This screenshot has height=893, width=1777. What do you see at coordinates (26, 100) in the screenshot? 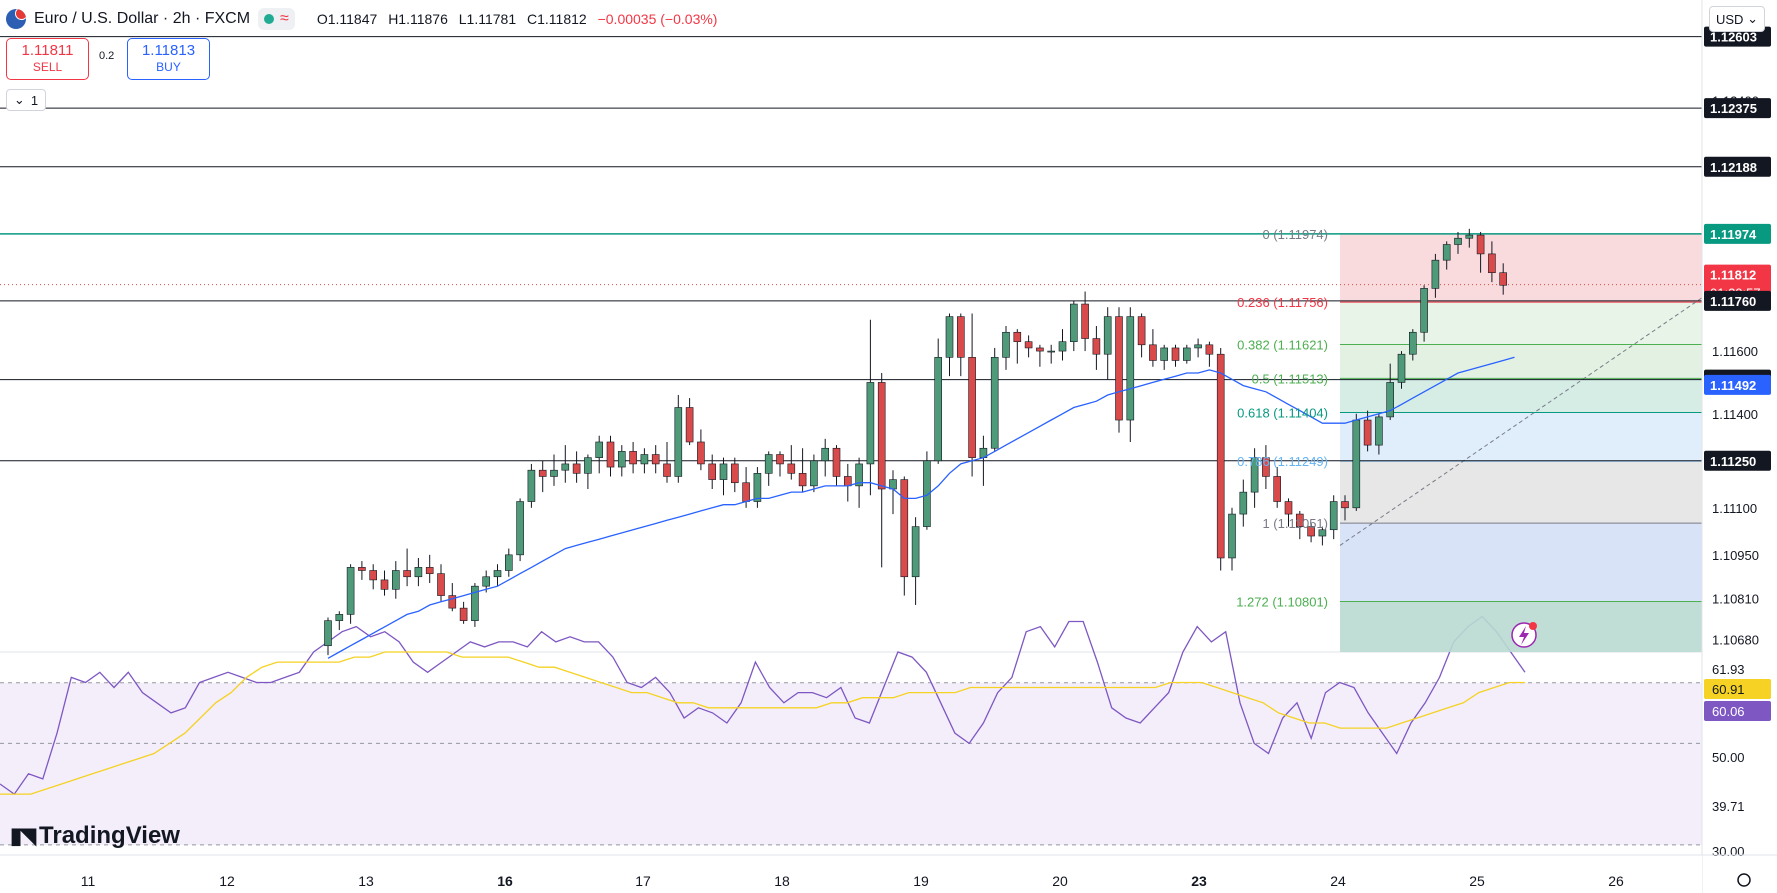
I see `collapse-indicators-button: ⌄ 1` at bounding box center [26, 100].